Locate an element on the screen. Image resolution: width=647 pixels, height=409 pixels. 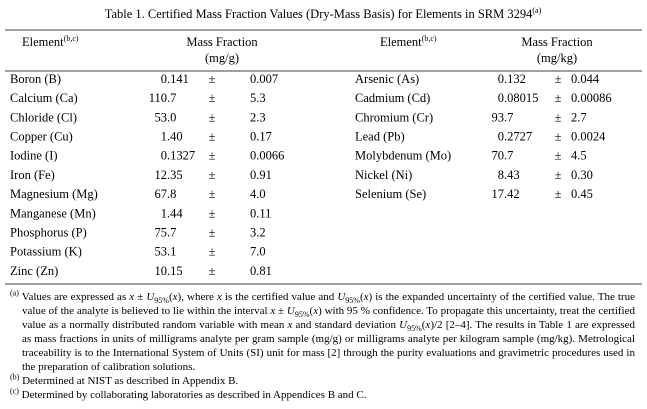
uncertainty: 4.5 is located at coordinates (579, 156).